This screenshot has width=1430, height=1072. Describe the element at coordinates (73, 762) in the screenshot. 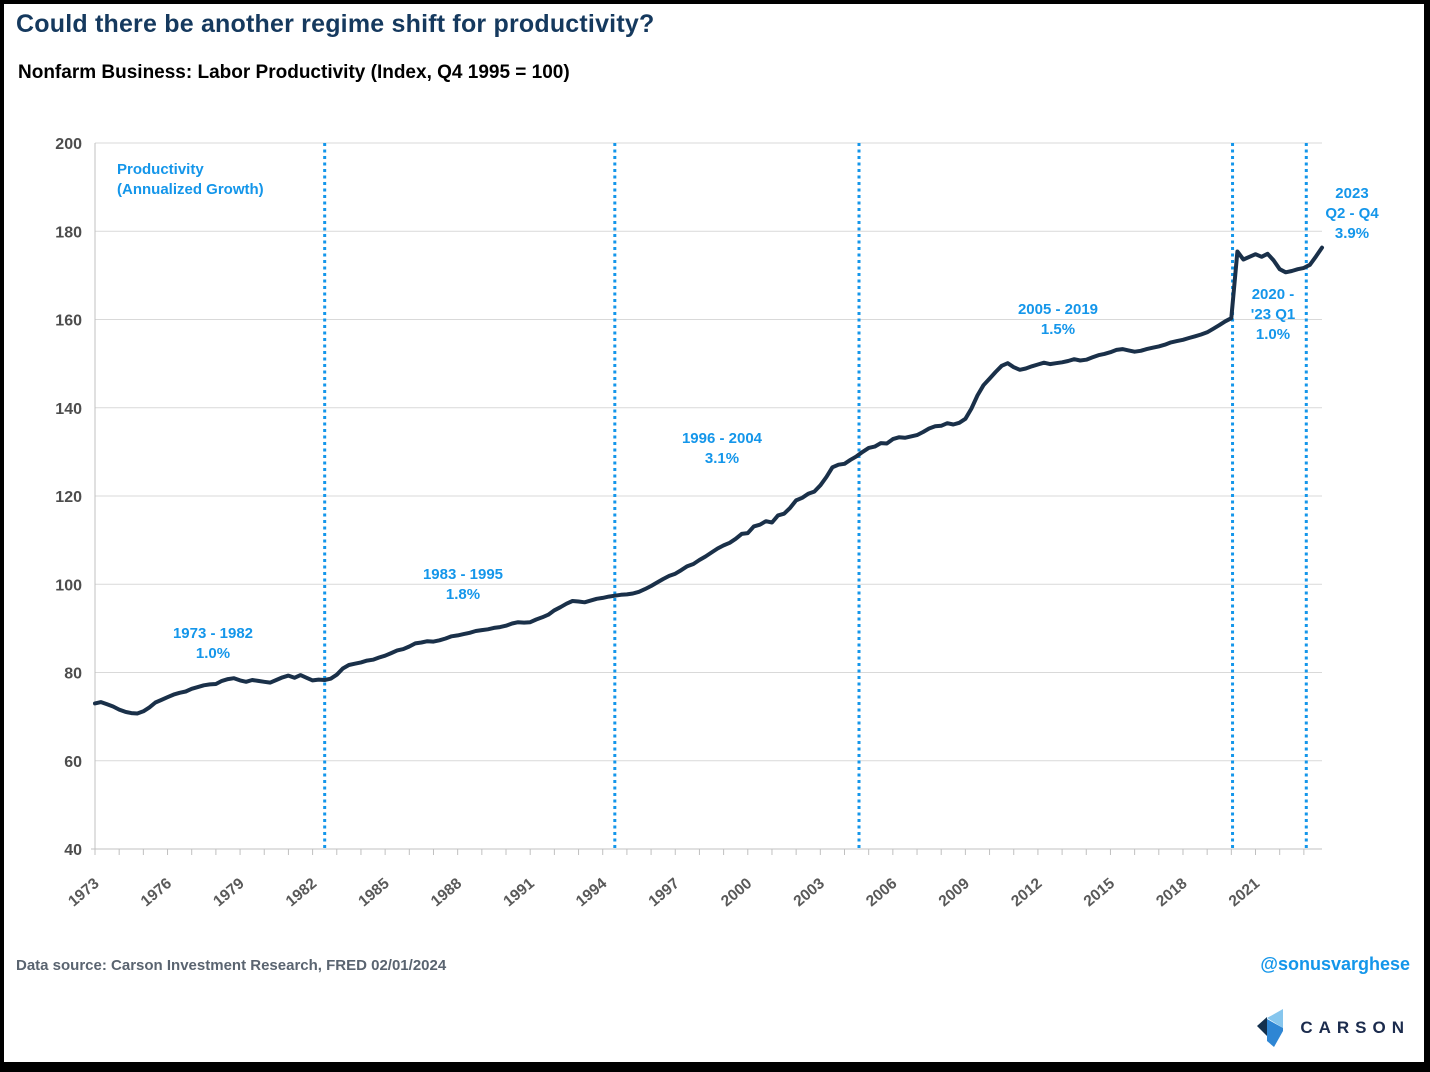

I see `y-axis-label: 60` at that location.